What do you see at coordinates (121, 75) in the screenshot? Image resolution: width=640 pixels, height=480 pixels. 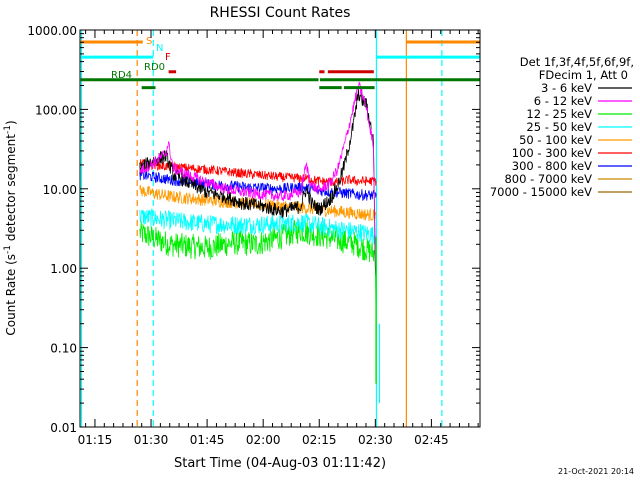 I see `flag-label: RD4` at bounding box center [121, 75].